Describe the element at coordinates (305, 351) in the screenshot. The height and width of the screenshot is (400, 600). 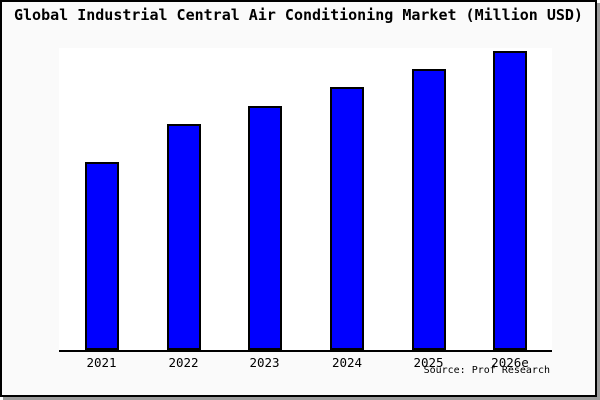
I see `x-axis-line` at that location.